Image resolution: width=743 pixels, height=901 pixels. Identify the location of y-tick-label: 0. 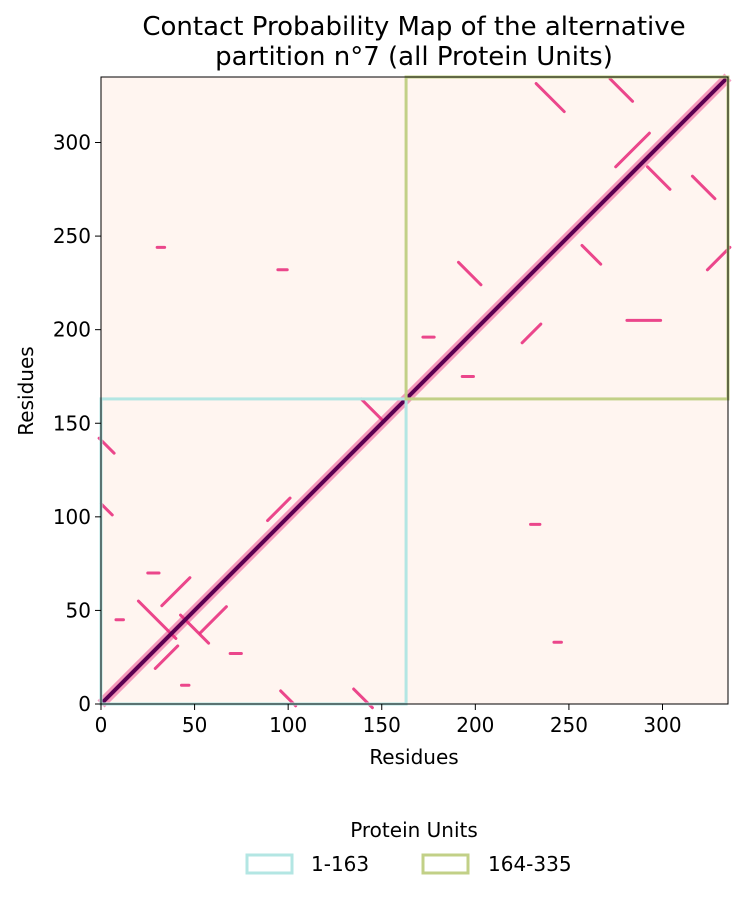
(84, 704).